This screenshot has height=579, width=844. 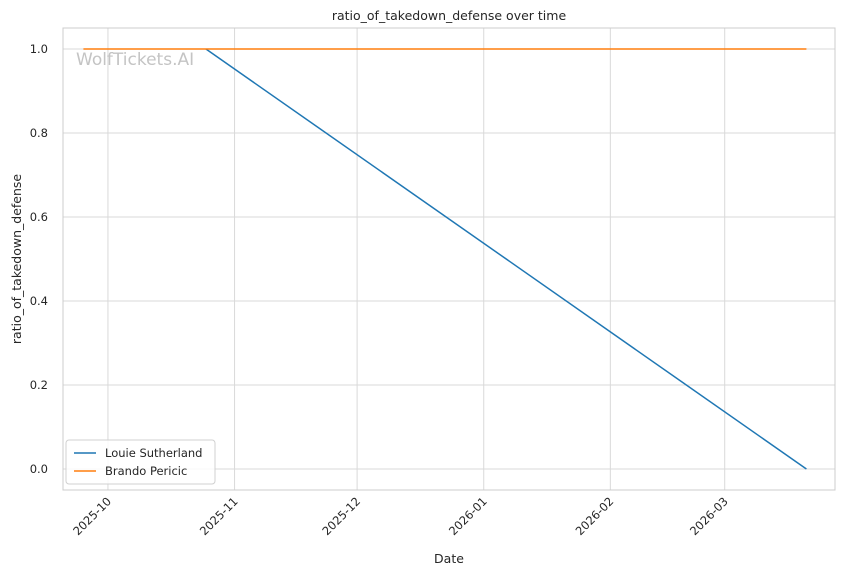 What do you see at coordinates (39, 133) in the screenshot?
I see `y-tick-label: 0.8` at bounding box center [39, 133].